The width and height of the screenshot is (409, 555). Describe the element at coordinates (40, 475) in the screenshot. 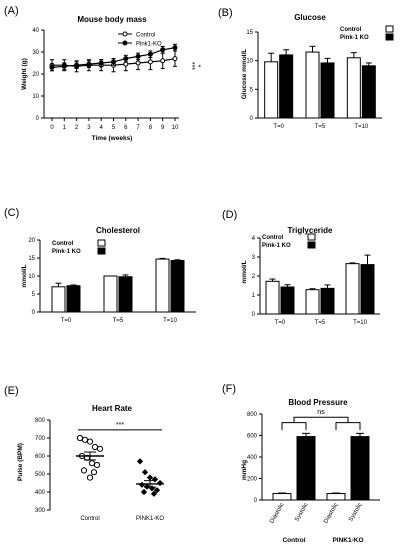

I see `chart-e-y-tick-label: 500` at that location.